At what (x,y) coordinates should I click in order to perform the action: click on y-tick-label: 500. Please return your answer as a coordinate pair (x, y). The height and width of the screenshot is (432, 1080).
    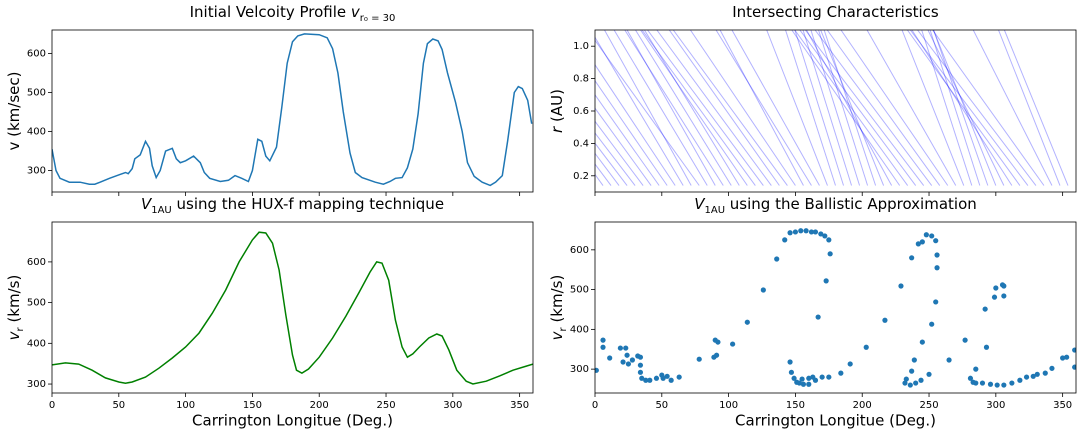
    Looking at the image, I should click on (579, 290).